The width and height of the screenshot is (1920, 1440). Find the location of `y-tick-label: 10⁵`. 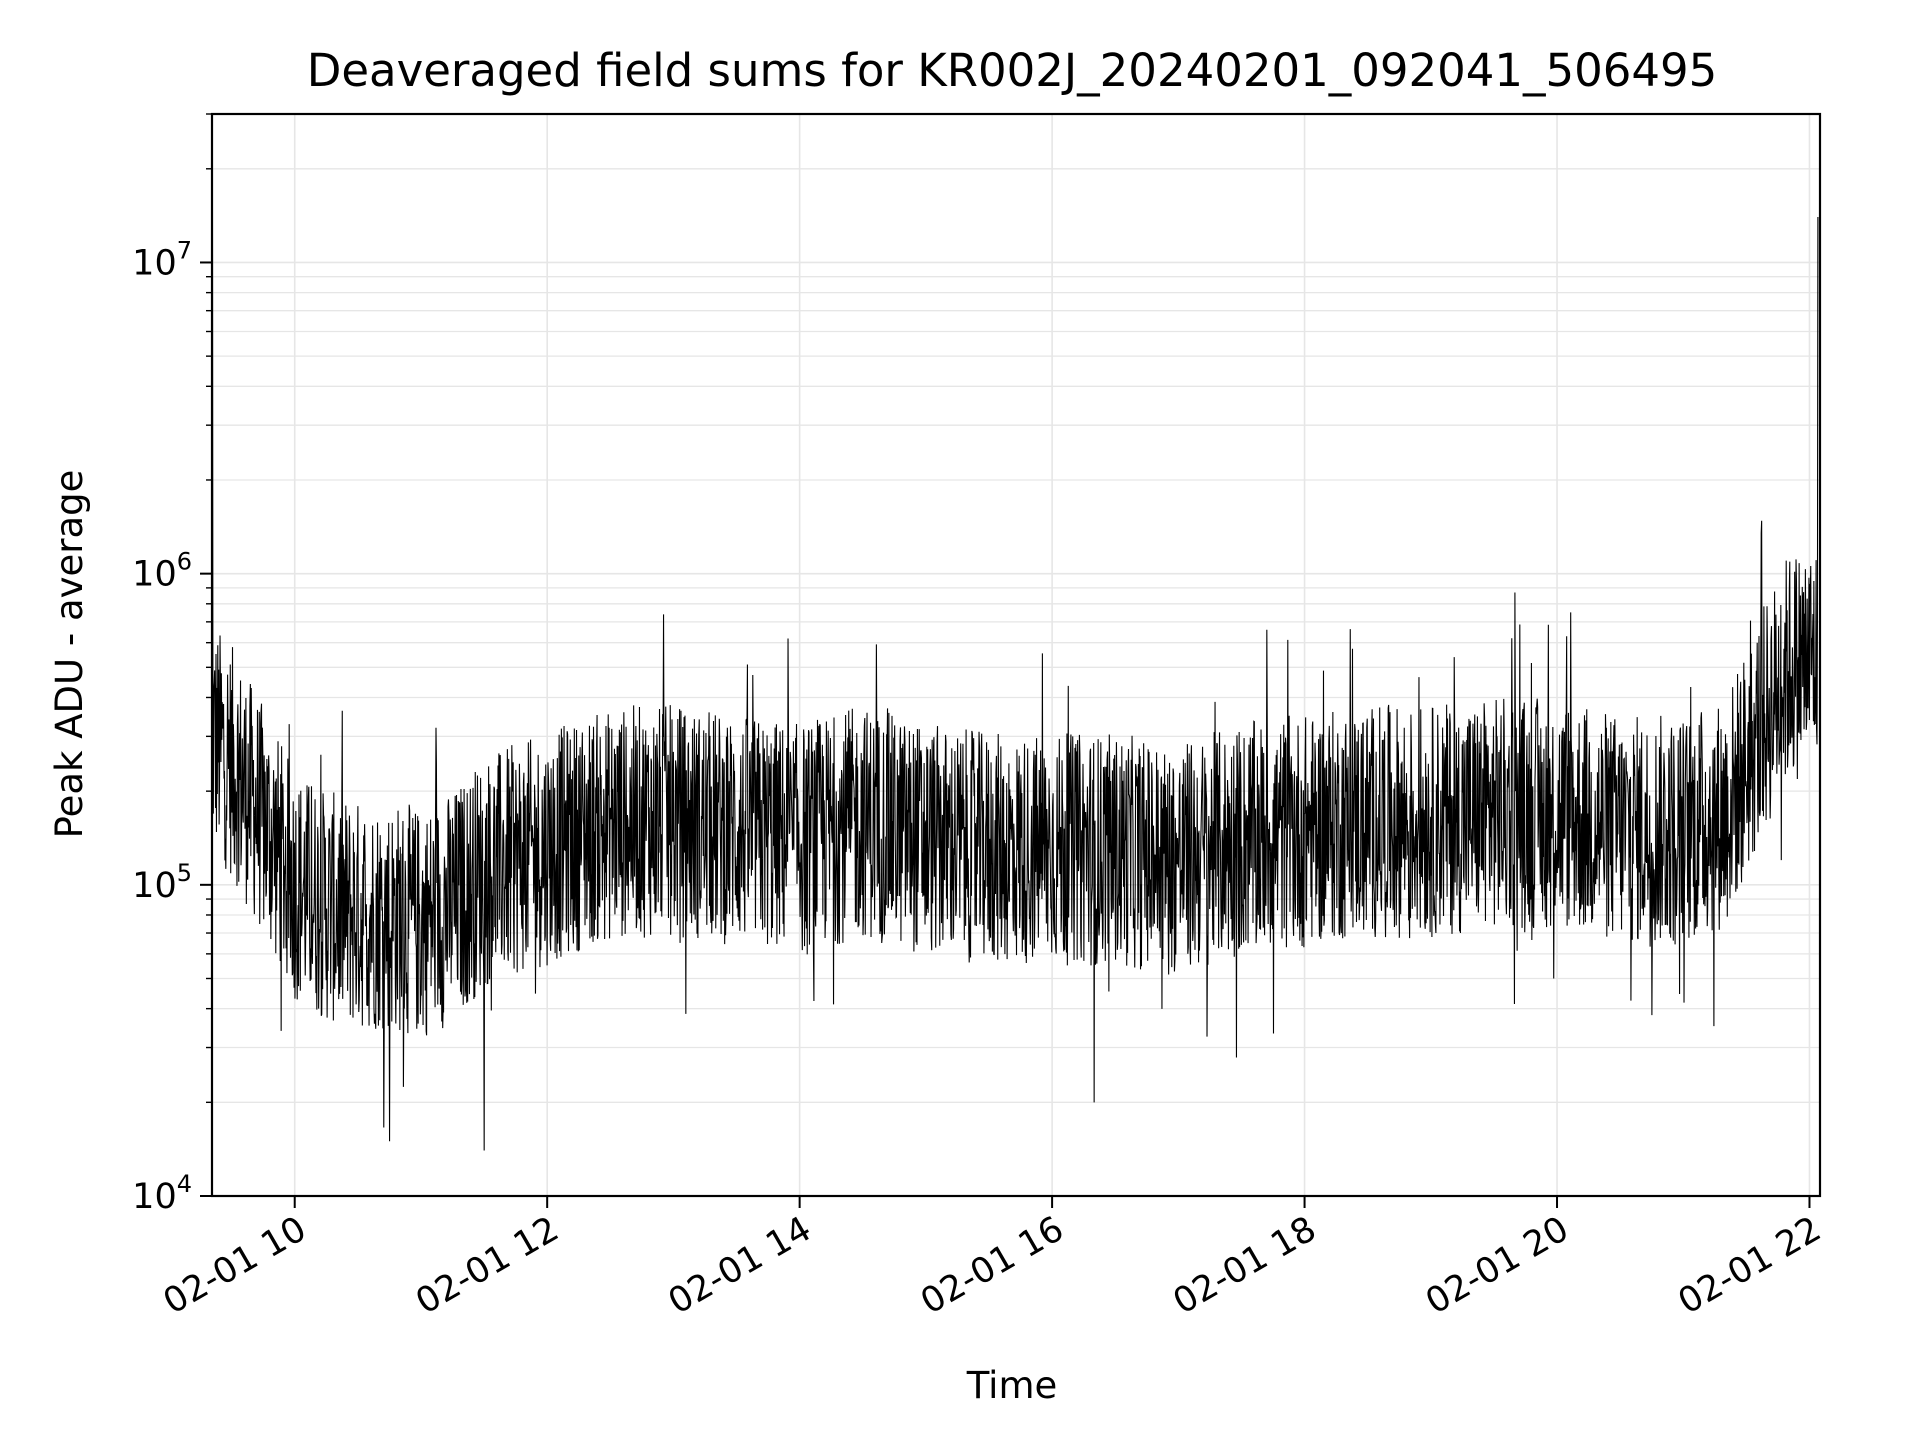

y-tick-label: 10⁵ is located at coordinates (162, 882).